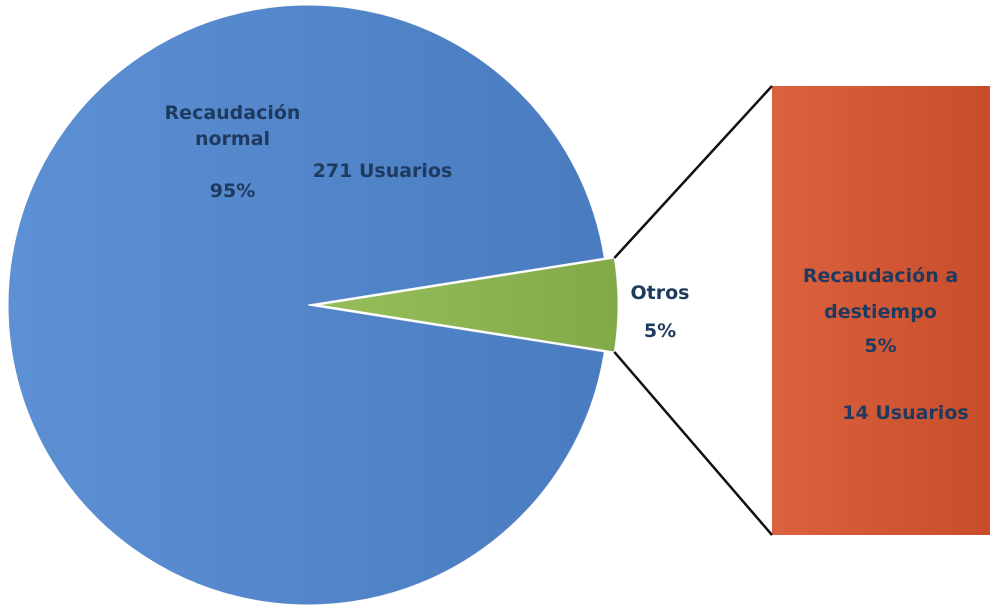 Image resolution: width=994 pixels, height=607 pixels. I want to click on slice-value-label: 5%, so click(660, 331).